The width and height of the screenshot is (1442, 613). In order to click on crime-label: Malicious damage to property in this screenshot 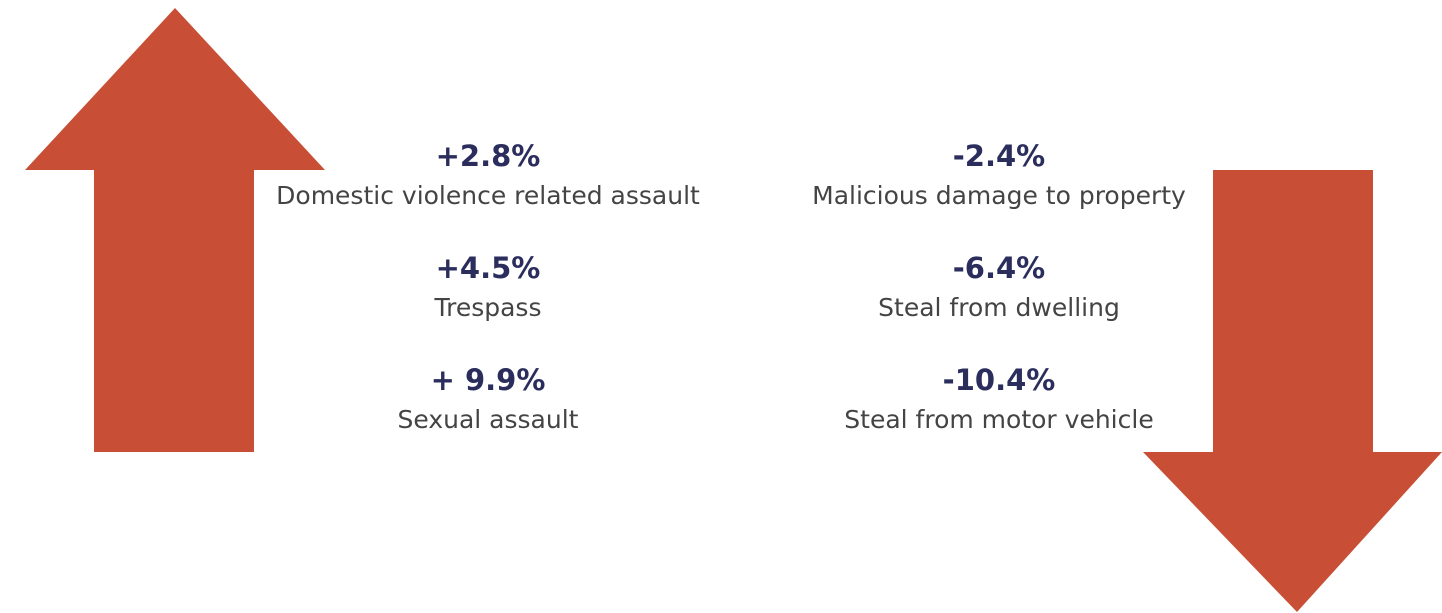, I will do `click(999, 195)`.